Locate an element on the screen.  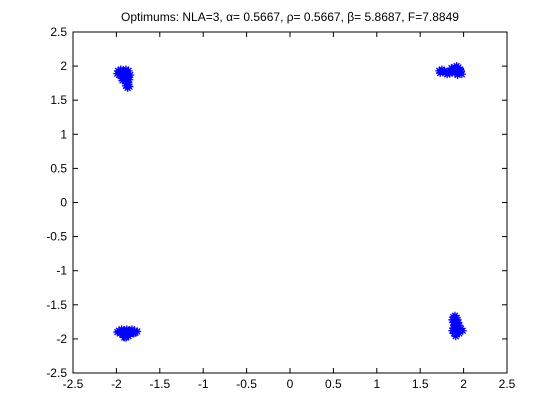
y-tick-label: 2.5 is located at coordinates (58, 32).